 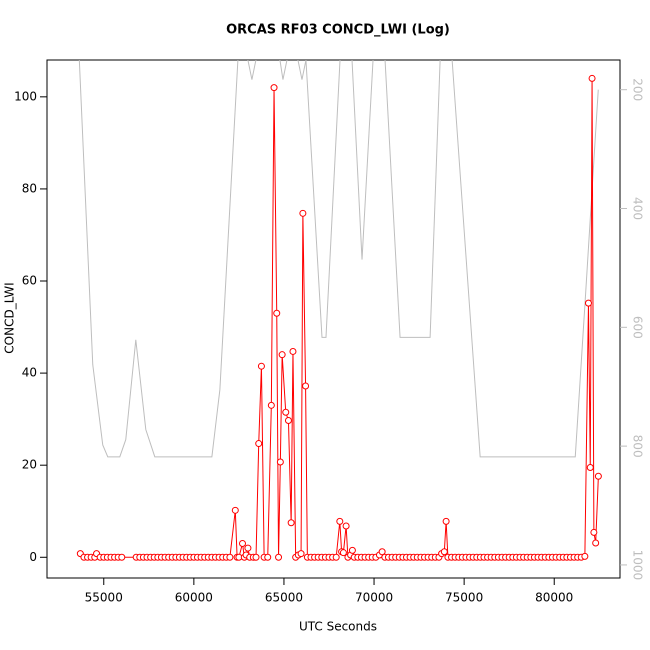 What do you see at coordinates (638, 208) in the screenshot?
I see `y2-tick-label: 400` at bounding box center [638, 208].